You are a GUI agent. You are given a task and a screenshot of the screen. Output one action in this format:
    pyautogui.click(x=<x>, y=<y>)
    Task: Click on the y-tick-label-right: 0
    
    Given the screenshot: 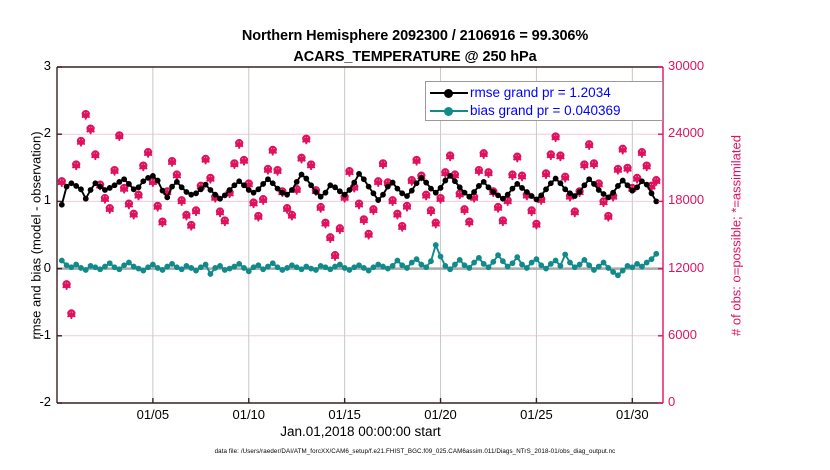 What is the action you would take?
    pyautogui.click(x=672, y=401)
    